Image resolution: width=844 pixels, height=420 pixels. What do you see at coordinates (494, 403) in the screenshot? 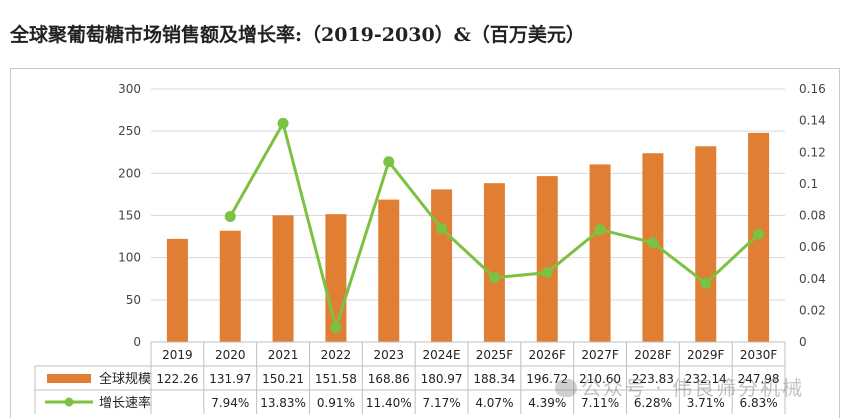
I see `growth-rate-label: 4.07%` at bounding box center [494, 403].